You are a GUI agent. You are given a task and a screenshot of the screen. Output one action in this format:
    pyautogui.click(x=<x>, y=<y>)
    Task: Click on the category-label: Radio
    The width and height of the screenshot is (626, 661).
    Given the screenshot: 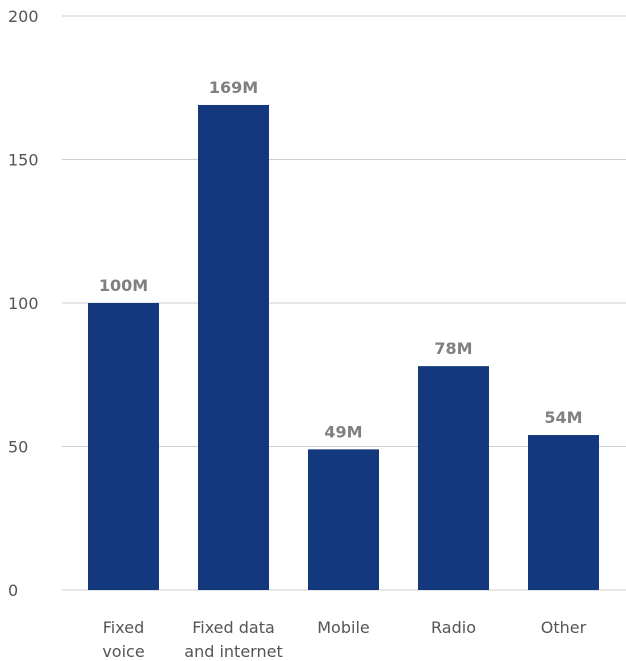 What is the action you would take?
    pyautogui.click(x=453, y=627)
    